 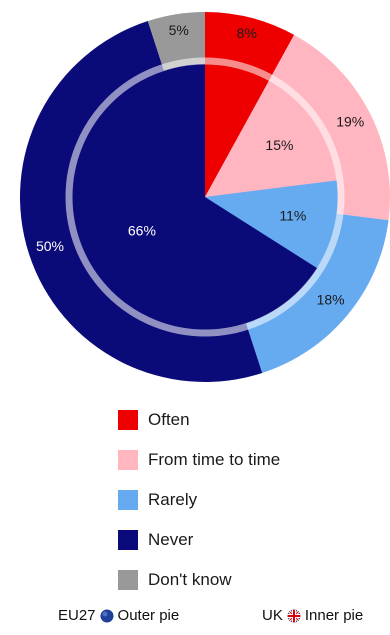 I want to click on outer-pie-label-from-time-to-time: 19%, so click(x=350, y=122).